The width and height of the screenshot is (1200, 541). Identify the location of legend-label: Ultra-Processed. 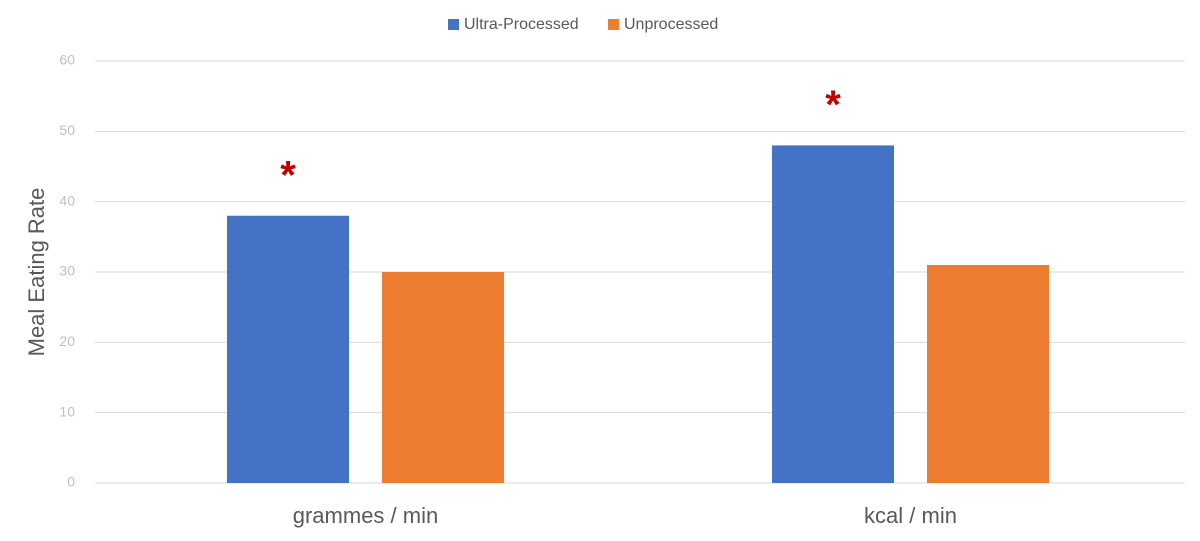
(521, 24).